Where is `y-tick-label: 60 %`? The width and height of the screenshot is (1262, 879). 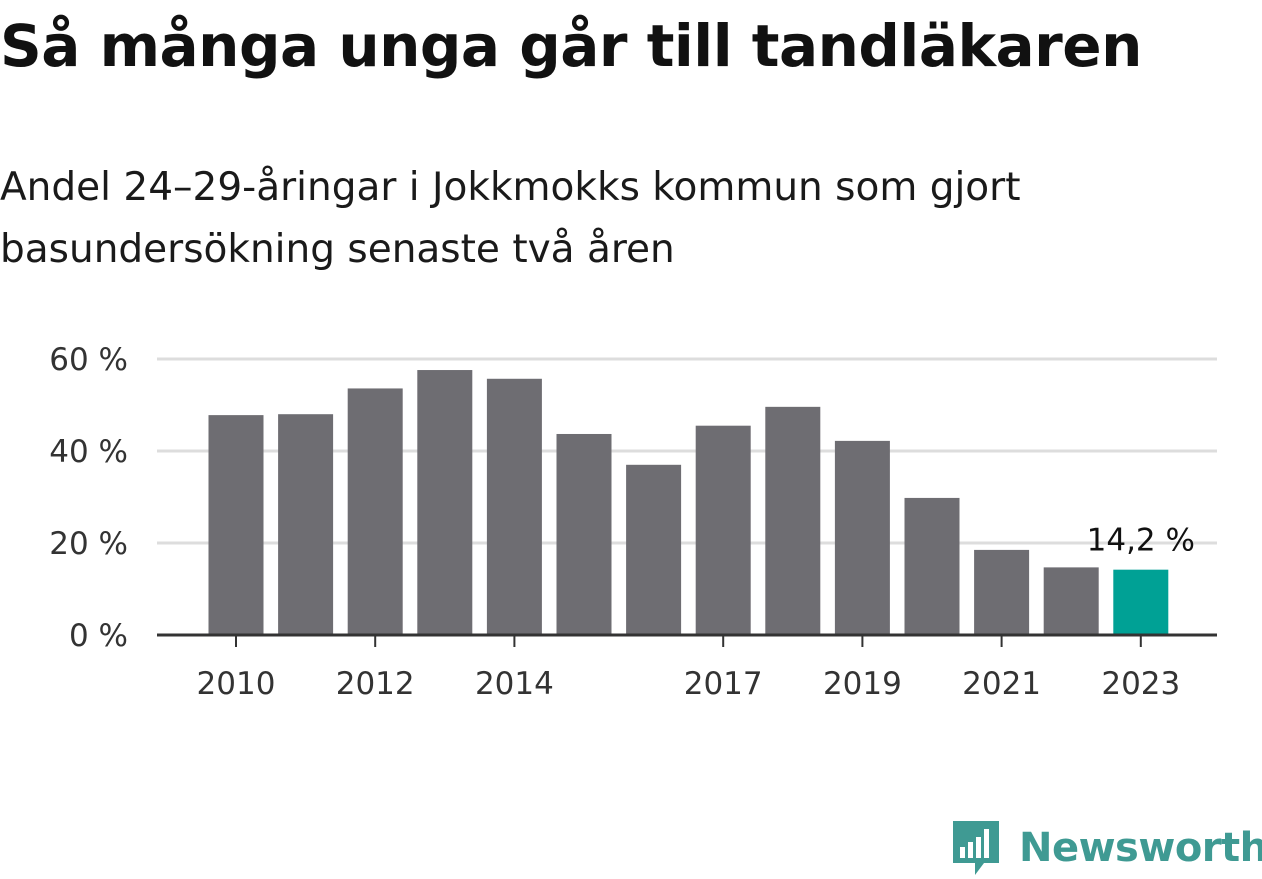 y-tick-label: 60 % is located at coordinates (88, 360).